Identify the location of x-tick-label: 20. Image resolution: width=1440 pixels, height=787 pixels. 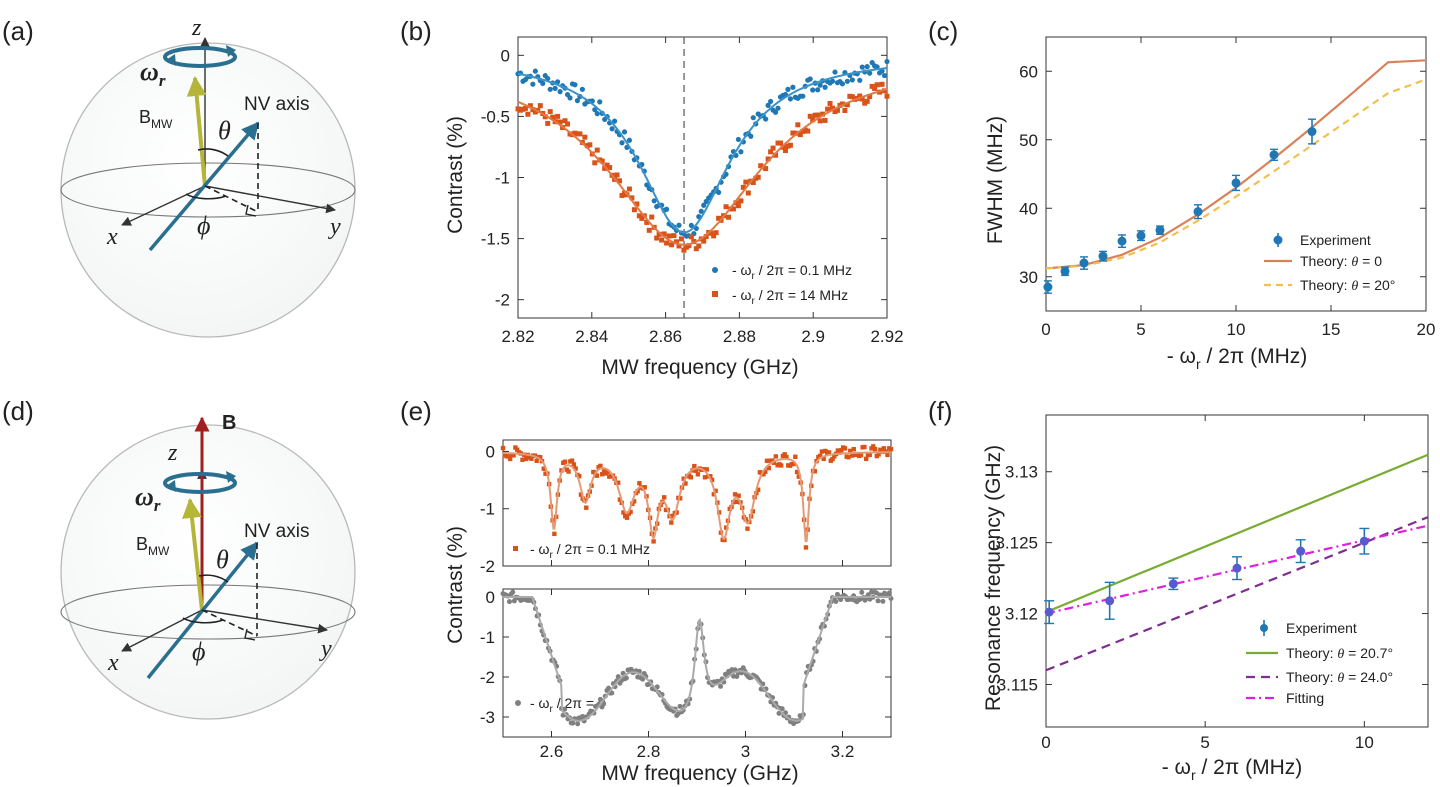
(1426, 329).